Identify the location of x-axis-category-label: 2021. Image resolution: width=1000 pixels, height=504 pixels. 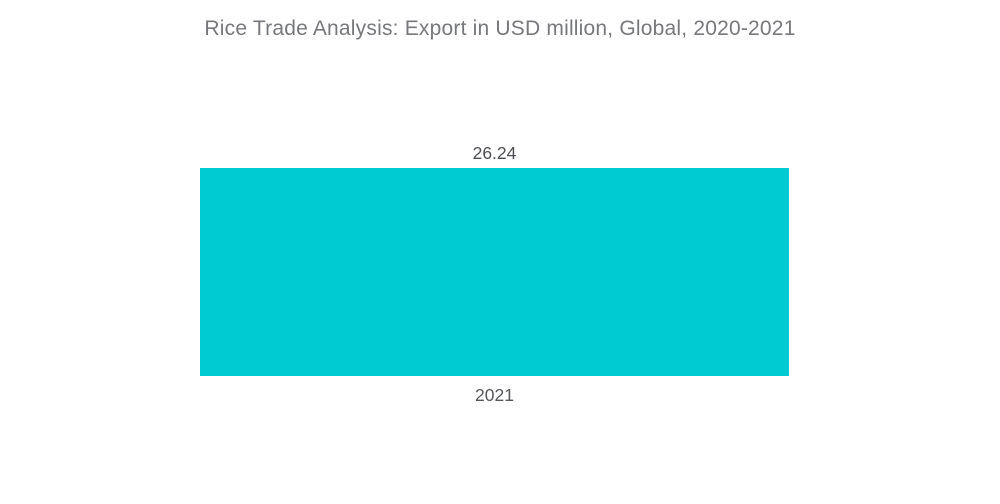
(494, 395).